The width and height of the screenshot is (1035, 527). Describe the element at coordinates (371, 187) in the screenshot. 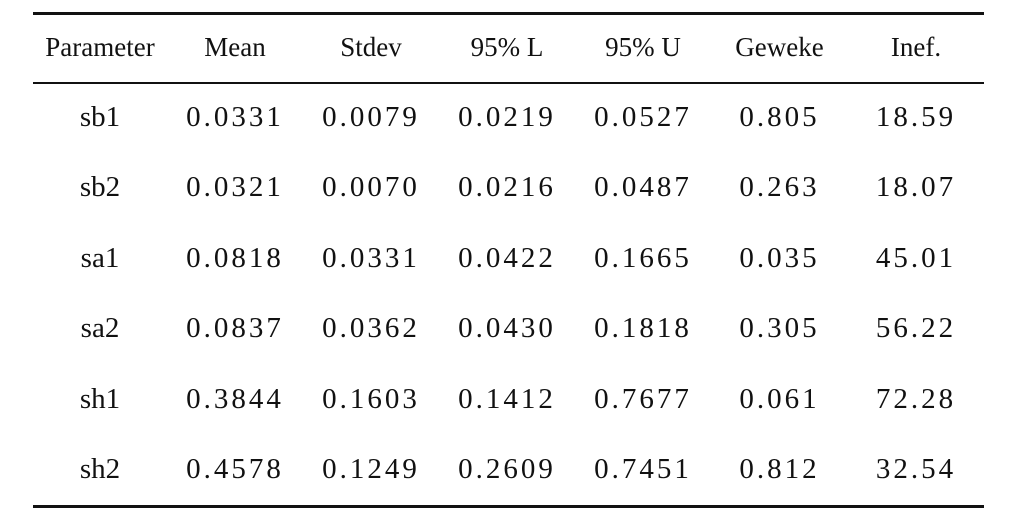

I see `cell-stdev: 0.0070` at that location.